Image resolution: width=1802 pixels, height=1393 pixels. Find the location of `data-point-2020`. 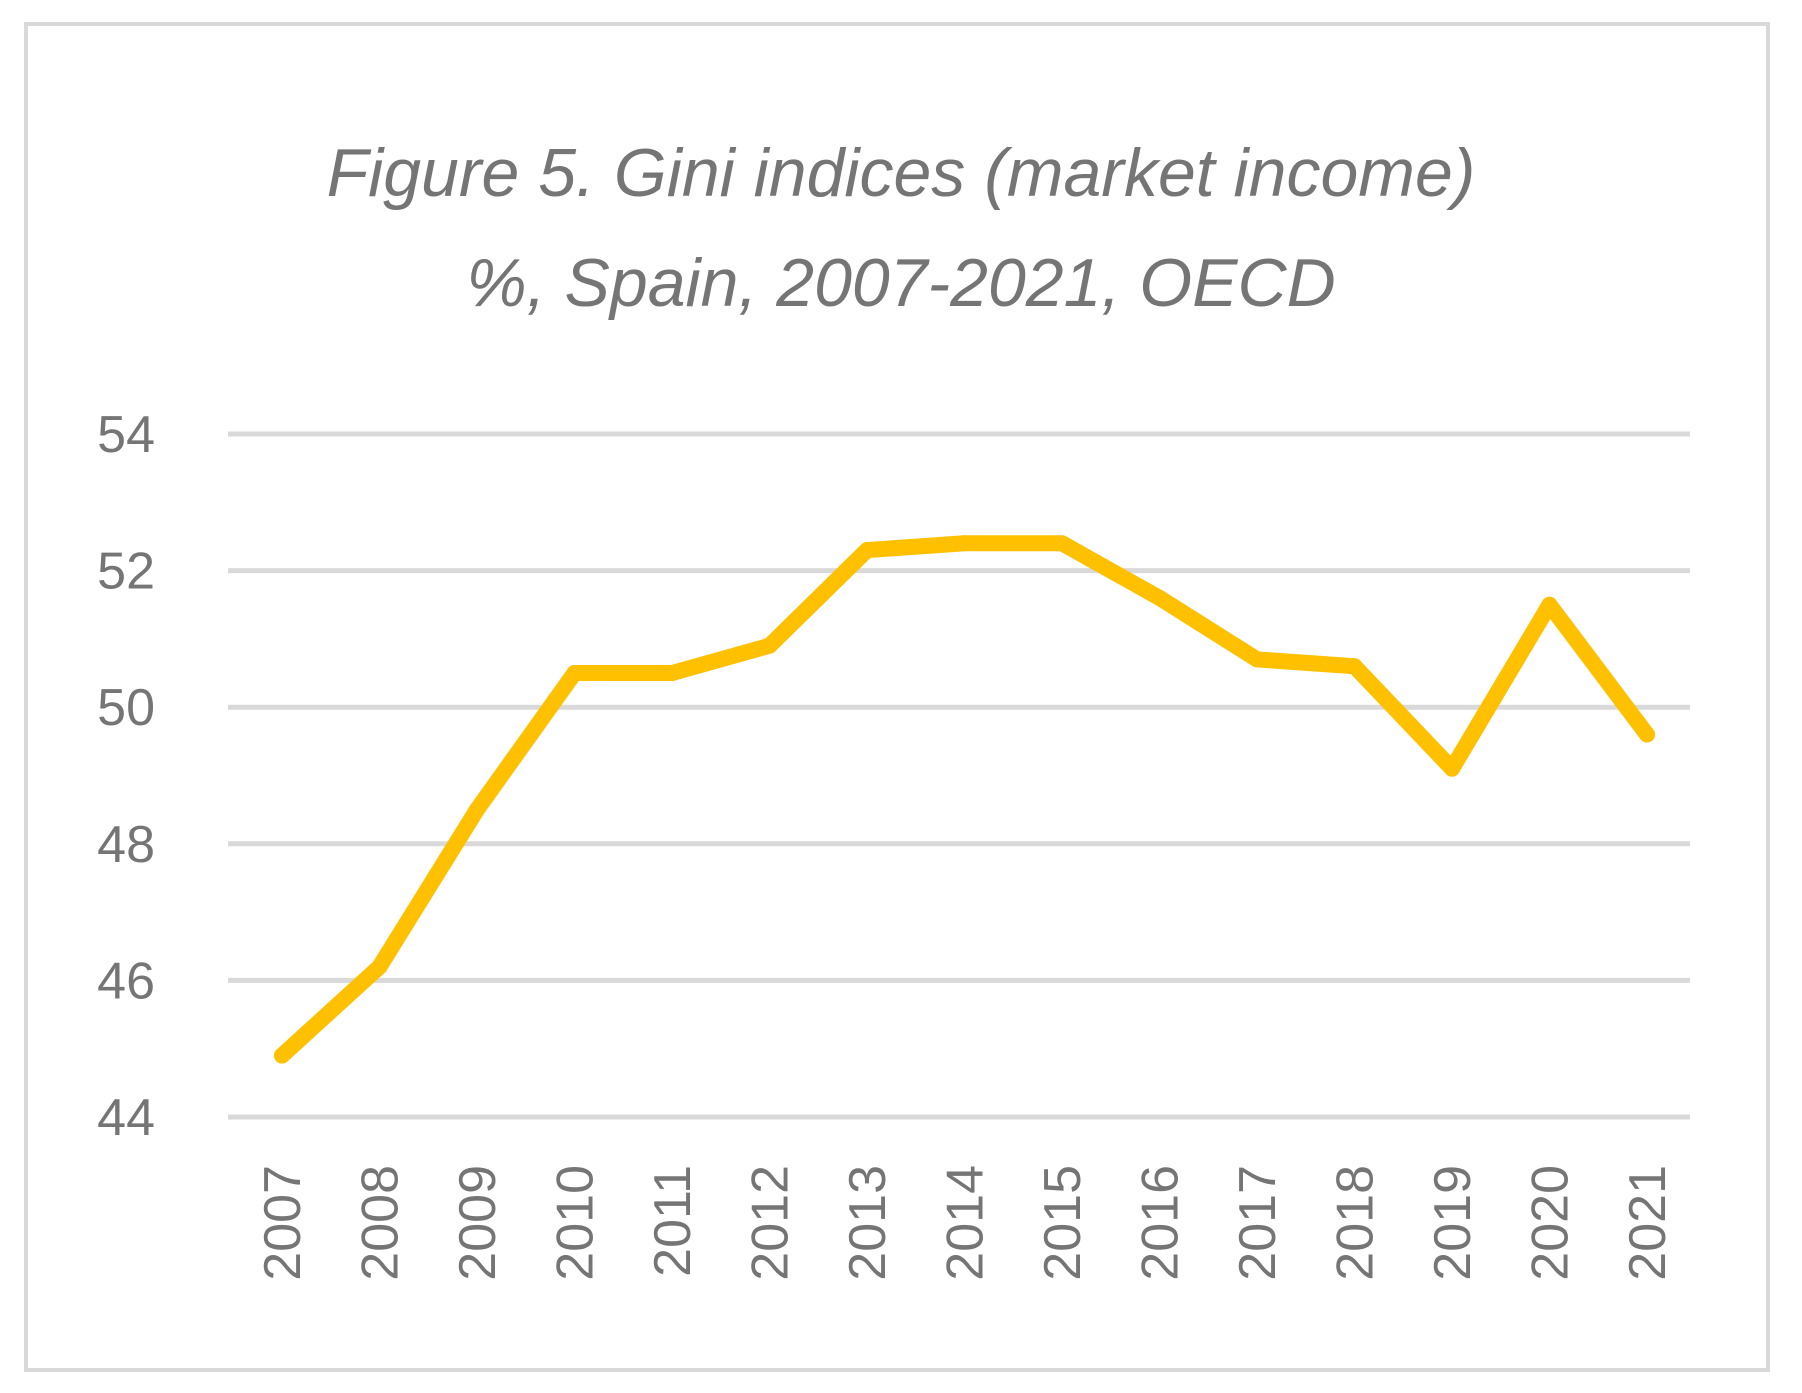

data-point-2020 is located at coordinates (1549, 604).